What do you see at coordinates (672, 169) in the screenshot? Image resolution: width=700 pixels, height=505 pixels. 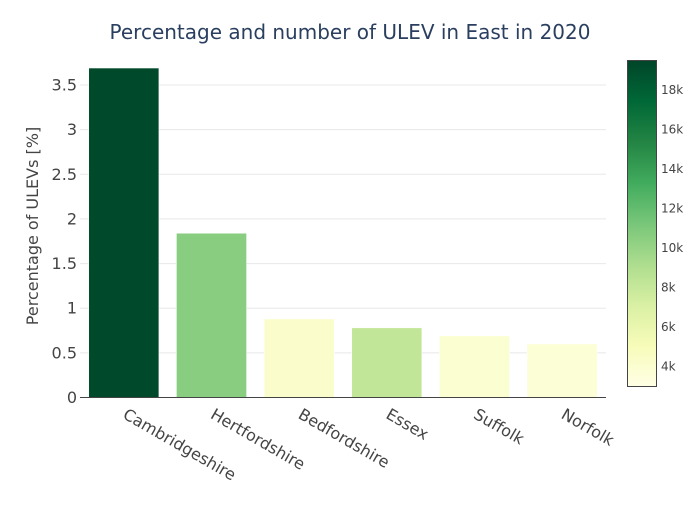 I see `colorbar-tick-label: 14k` at bounding box center [672, 169].